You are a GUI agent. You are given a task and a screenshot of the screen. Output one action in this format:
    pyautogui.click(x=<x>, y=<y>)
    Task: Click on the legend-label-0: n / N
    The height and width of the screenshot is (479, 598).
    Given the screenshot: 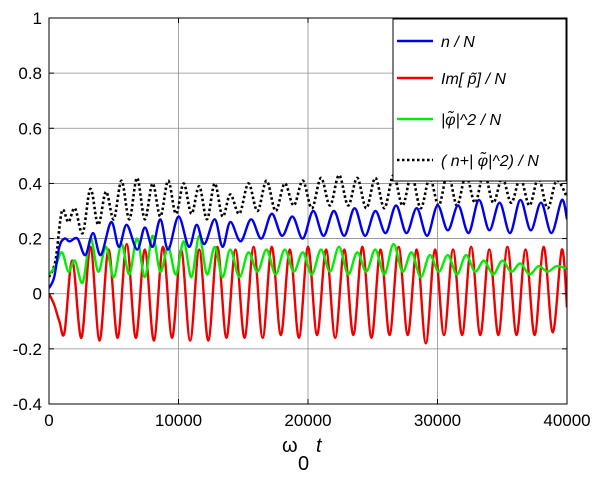 What is the action you would take?
    pyautogui.click(x=458, y=42)
    